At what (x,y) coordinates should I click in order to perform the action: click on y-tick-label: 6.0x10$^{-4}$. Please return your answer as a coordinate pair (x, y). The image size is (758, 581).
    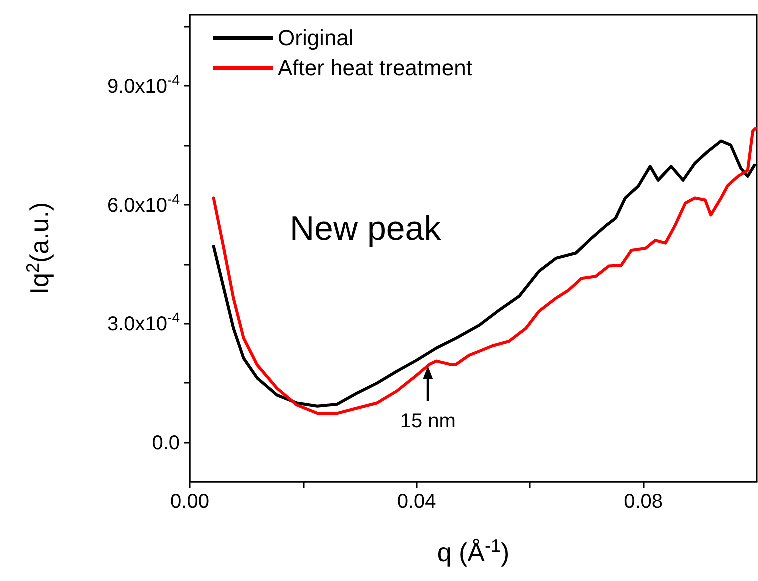
    Looking at the image, I should click on (143, 203).